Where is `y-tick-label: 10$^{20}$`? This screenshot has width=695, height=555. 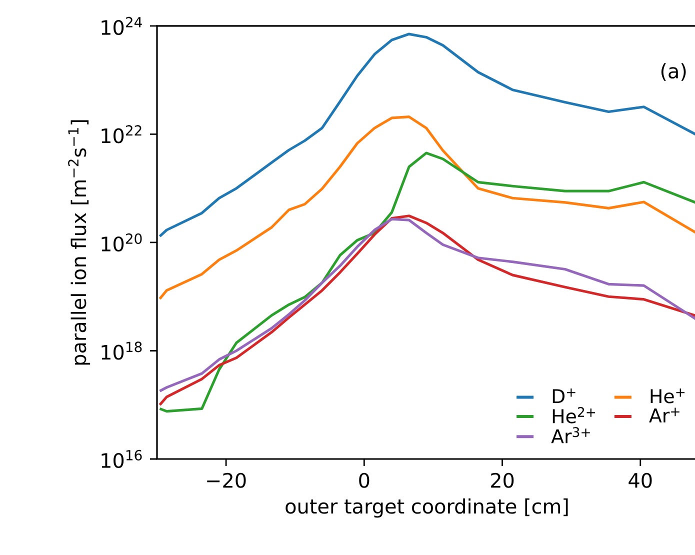 y-tick-label: 10$^{20}$ is located at coordinates (122, 242).